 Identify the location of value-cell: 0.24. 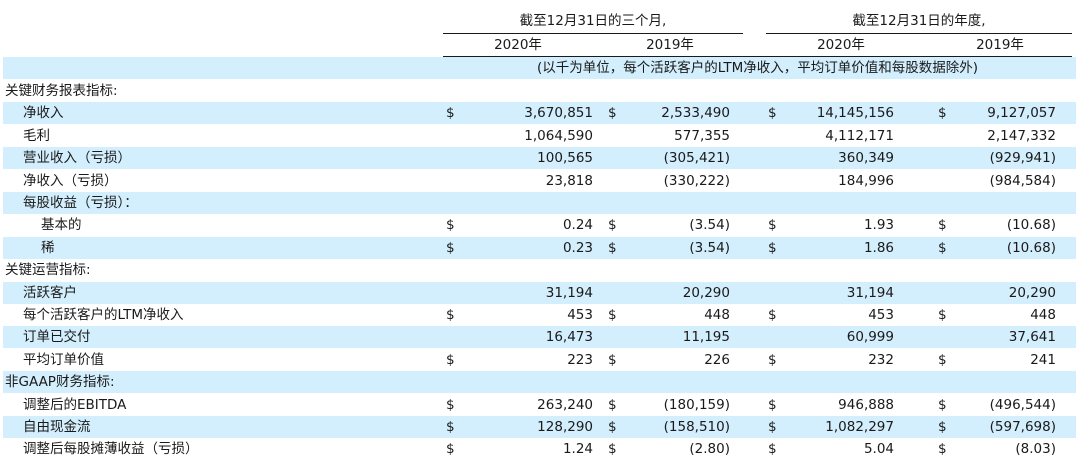
(577, 225).